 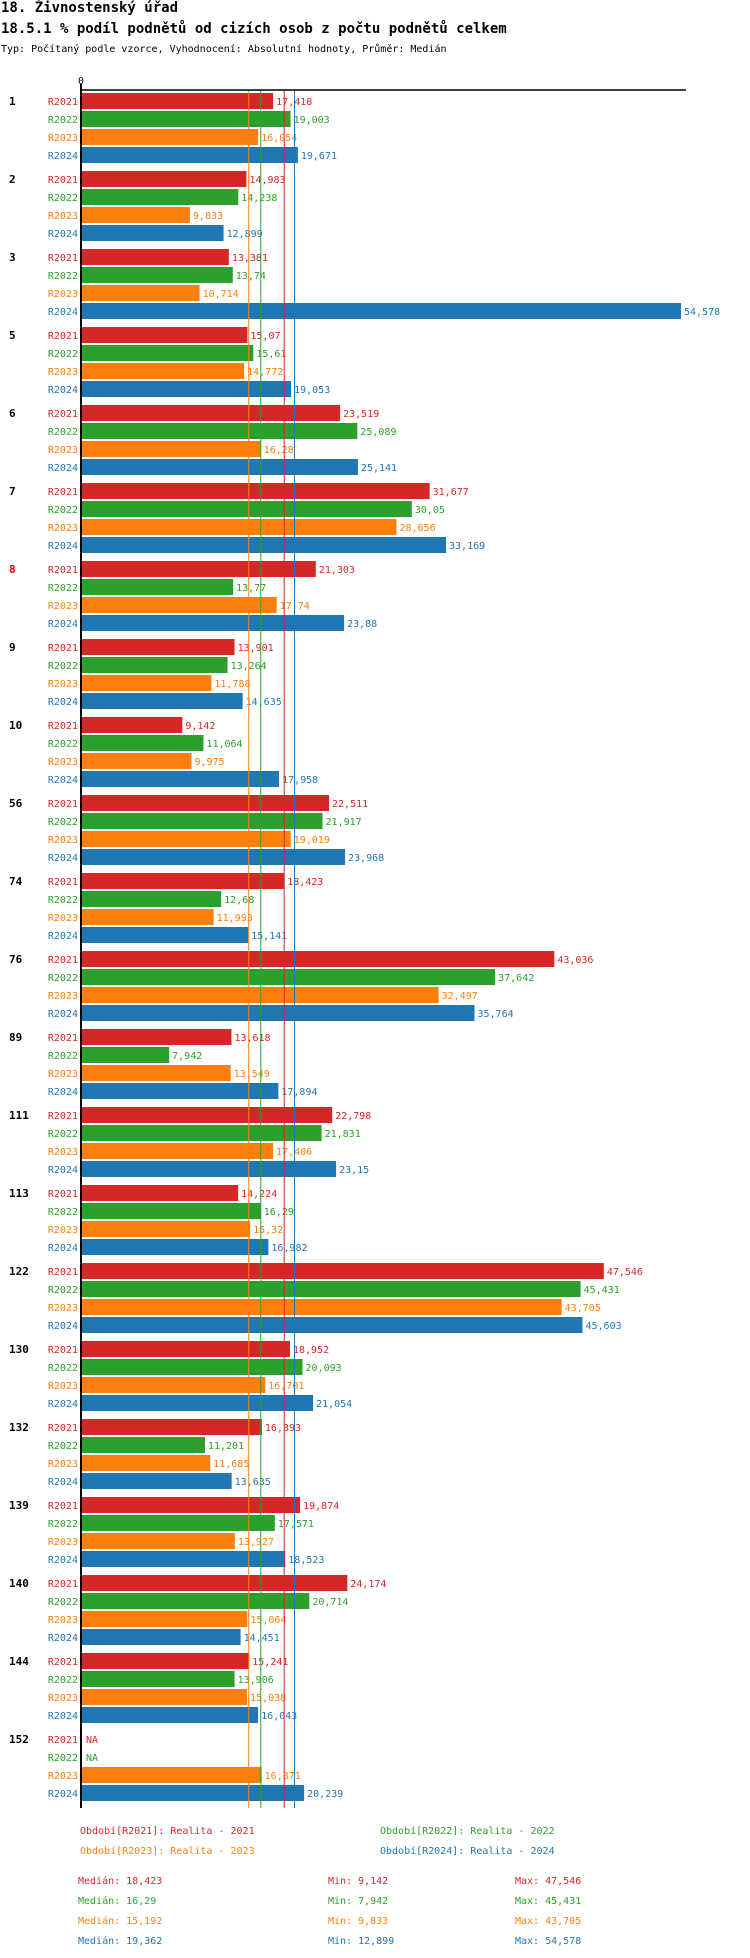 I want to click on x-tick-label: 0, so click(x=81, y=81).